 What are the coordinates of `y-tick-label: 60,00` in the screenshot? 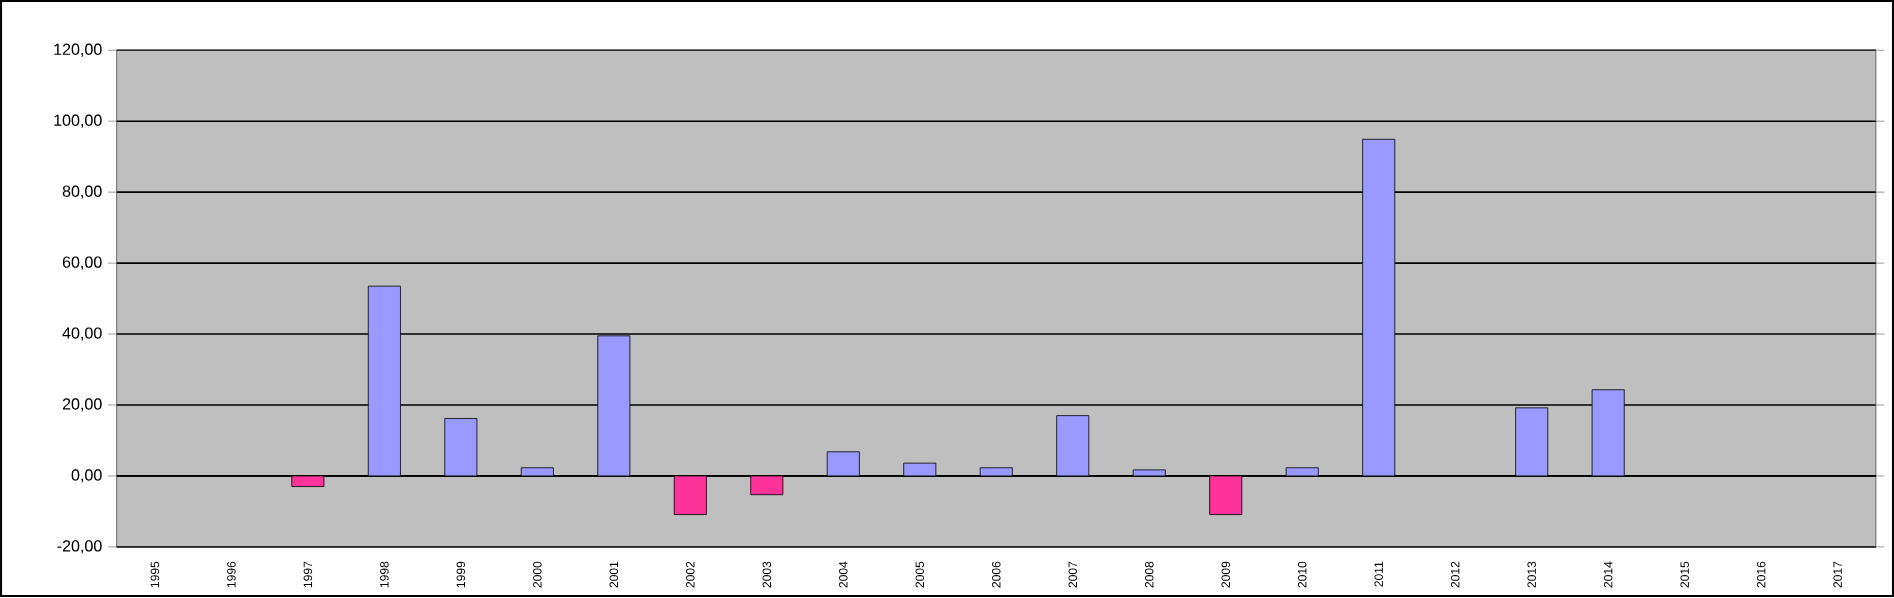 It's located at (82, 263).